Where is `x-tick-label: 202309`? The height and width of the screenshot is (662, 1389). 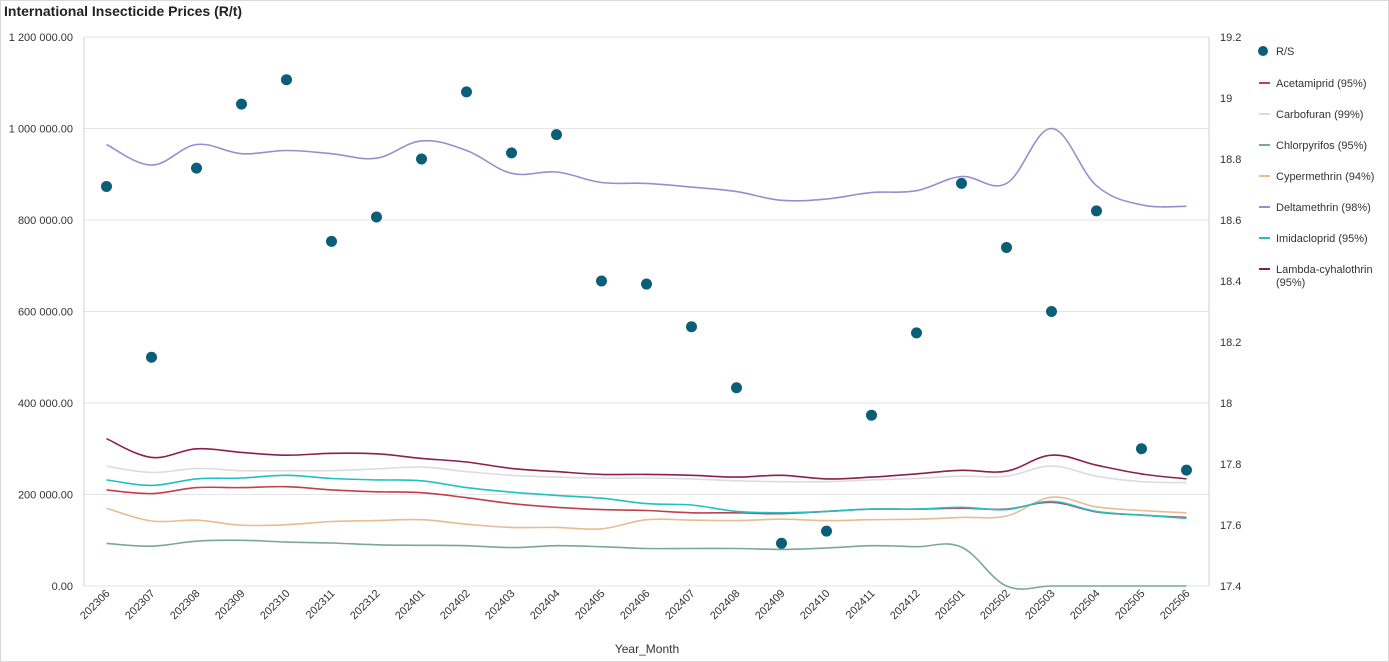 x-tick-label: 202309 is located at coordinates (230, 605).